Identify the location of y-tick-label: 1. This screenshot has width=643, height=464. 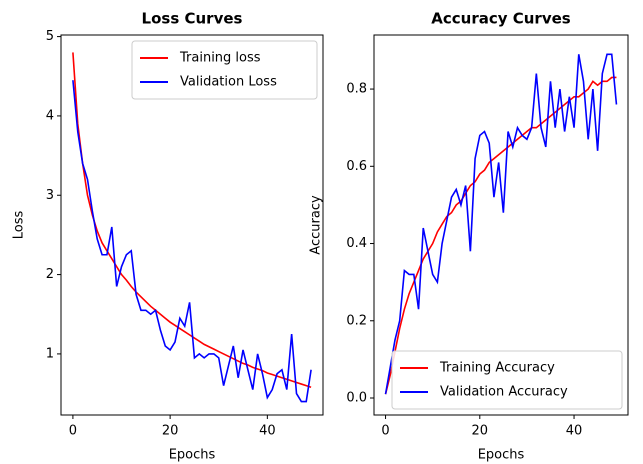
(50, 353).